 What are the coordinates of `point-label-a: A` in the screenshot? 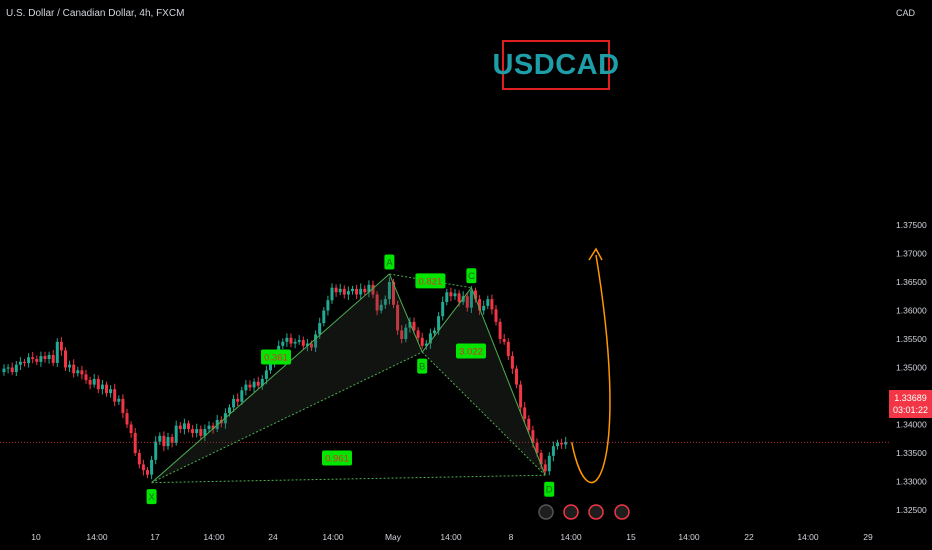 It's located at (389, 263).